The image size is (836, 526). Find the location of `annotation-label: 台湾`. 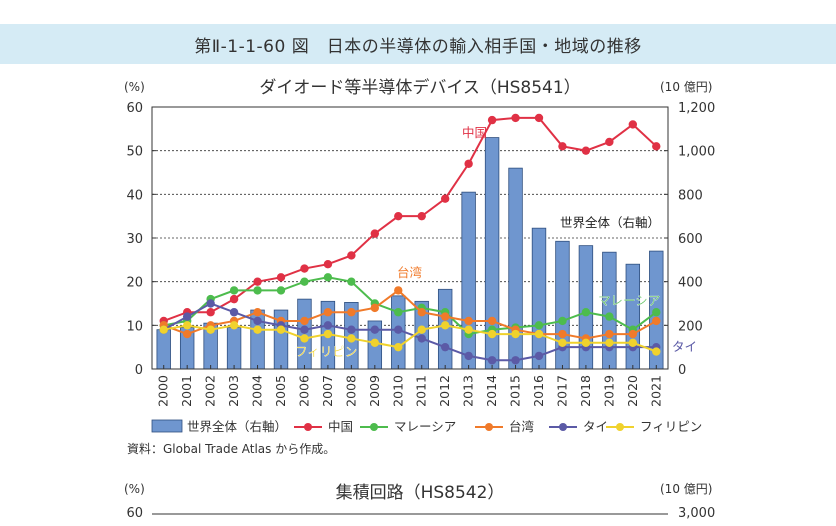

annotation-label: 台湾 is located at coordinates (409, 272).